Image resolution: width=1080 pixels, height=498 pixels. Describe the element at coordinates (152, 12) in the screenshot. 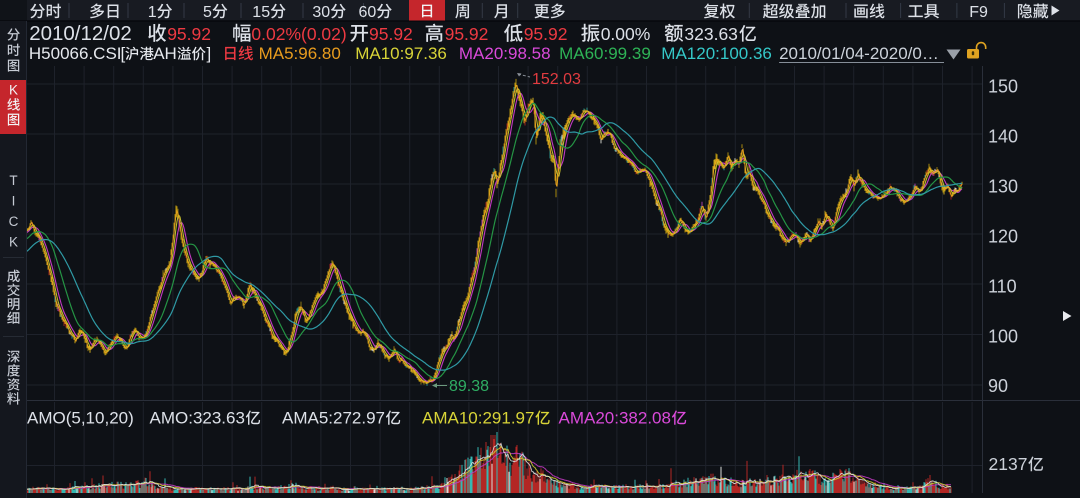

I see `svg-text: 1` at that location.